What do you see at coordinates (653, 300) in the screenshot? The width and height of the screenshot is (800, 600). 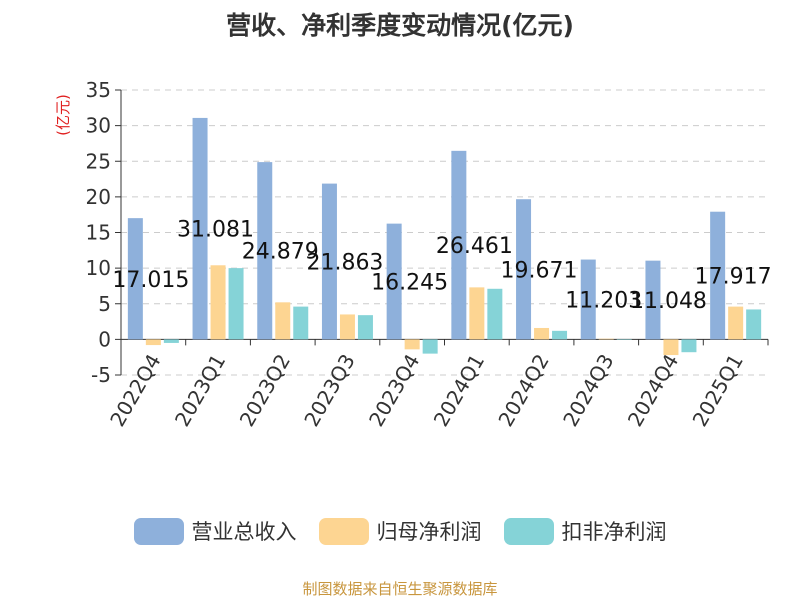 I see `bar-revenue-2024Q4` at bounding box center [653, 300].